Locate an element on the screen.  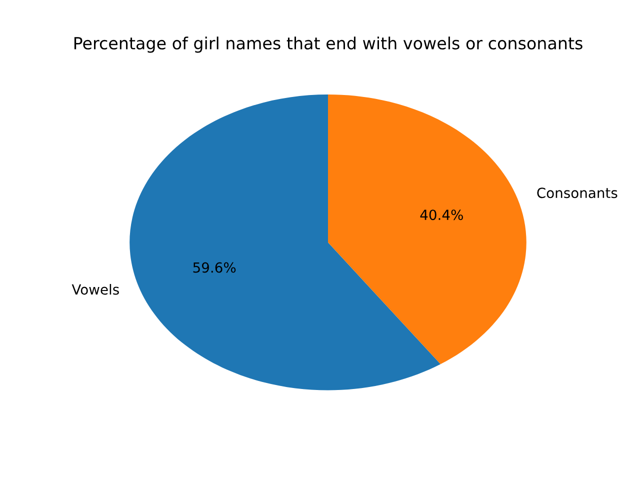
slice-label: Vowels is located at coordinates (95, 289).